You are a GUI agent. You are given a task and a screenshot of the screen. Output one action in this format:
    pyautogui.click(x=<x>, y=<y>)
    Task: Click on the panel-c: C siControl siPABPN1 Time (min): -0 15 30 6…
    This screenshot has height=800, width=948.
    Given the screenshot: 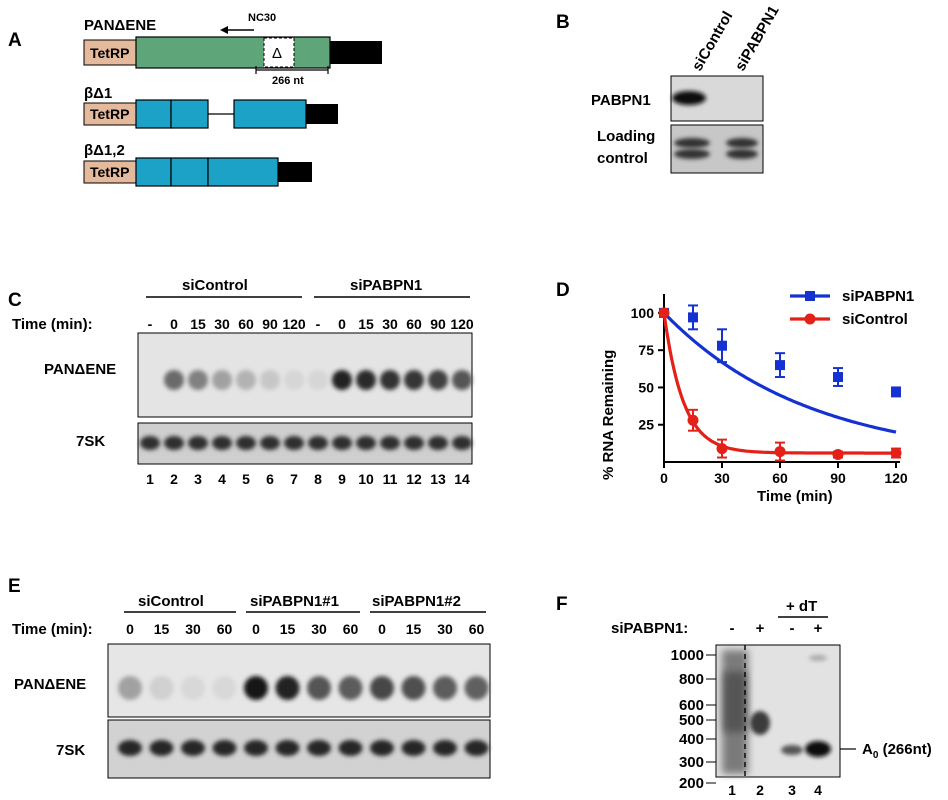 What is the action you would take?
    pyautogui.click(x=241, y=382)
    